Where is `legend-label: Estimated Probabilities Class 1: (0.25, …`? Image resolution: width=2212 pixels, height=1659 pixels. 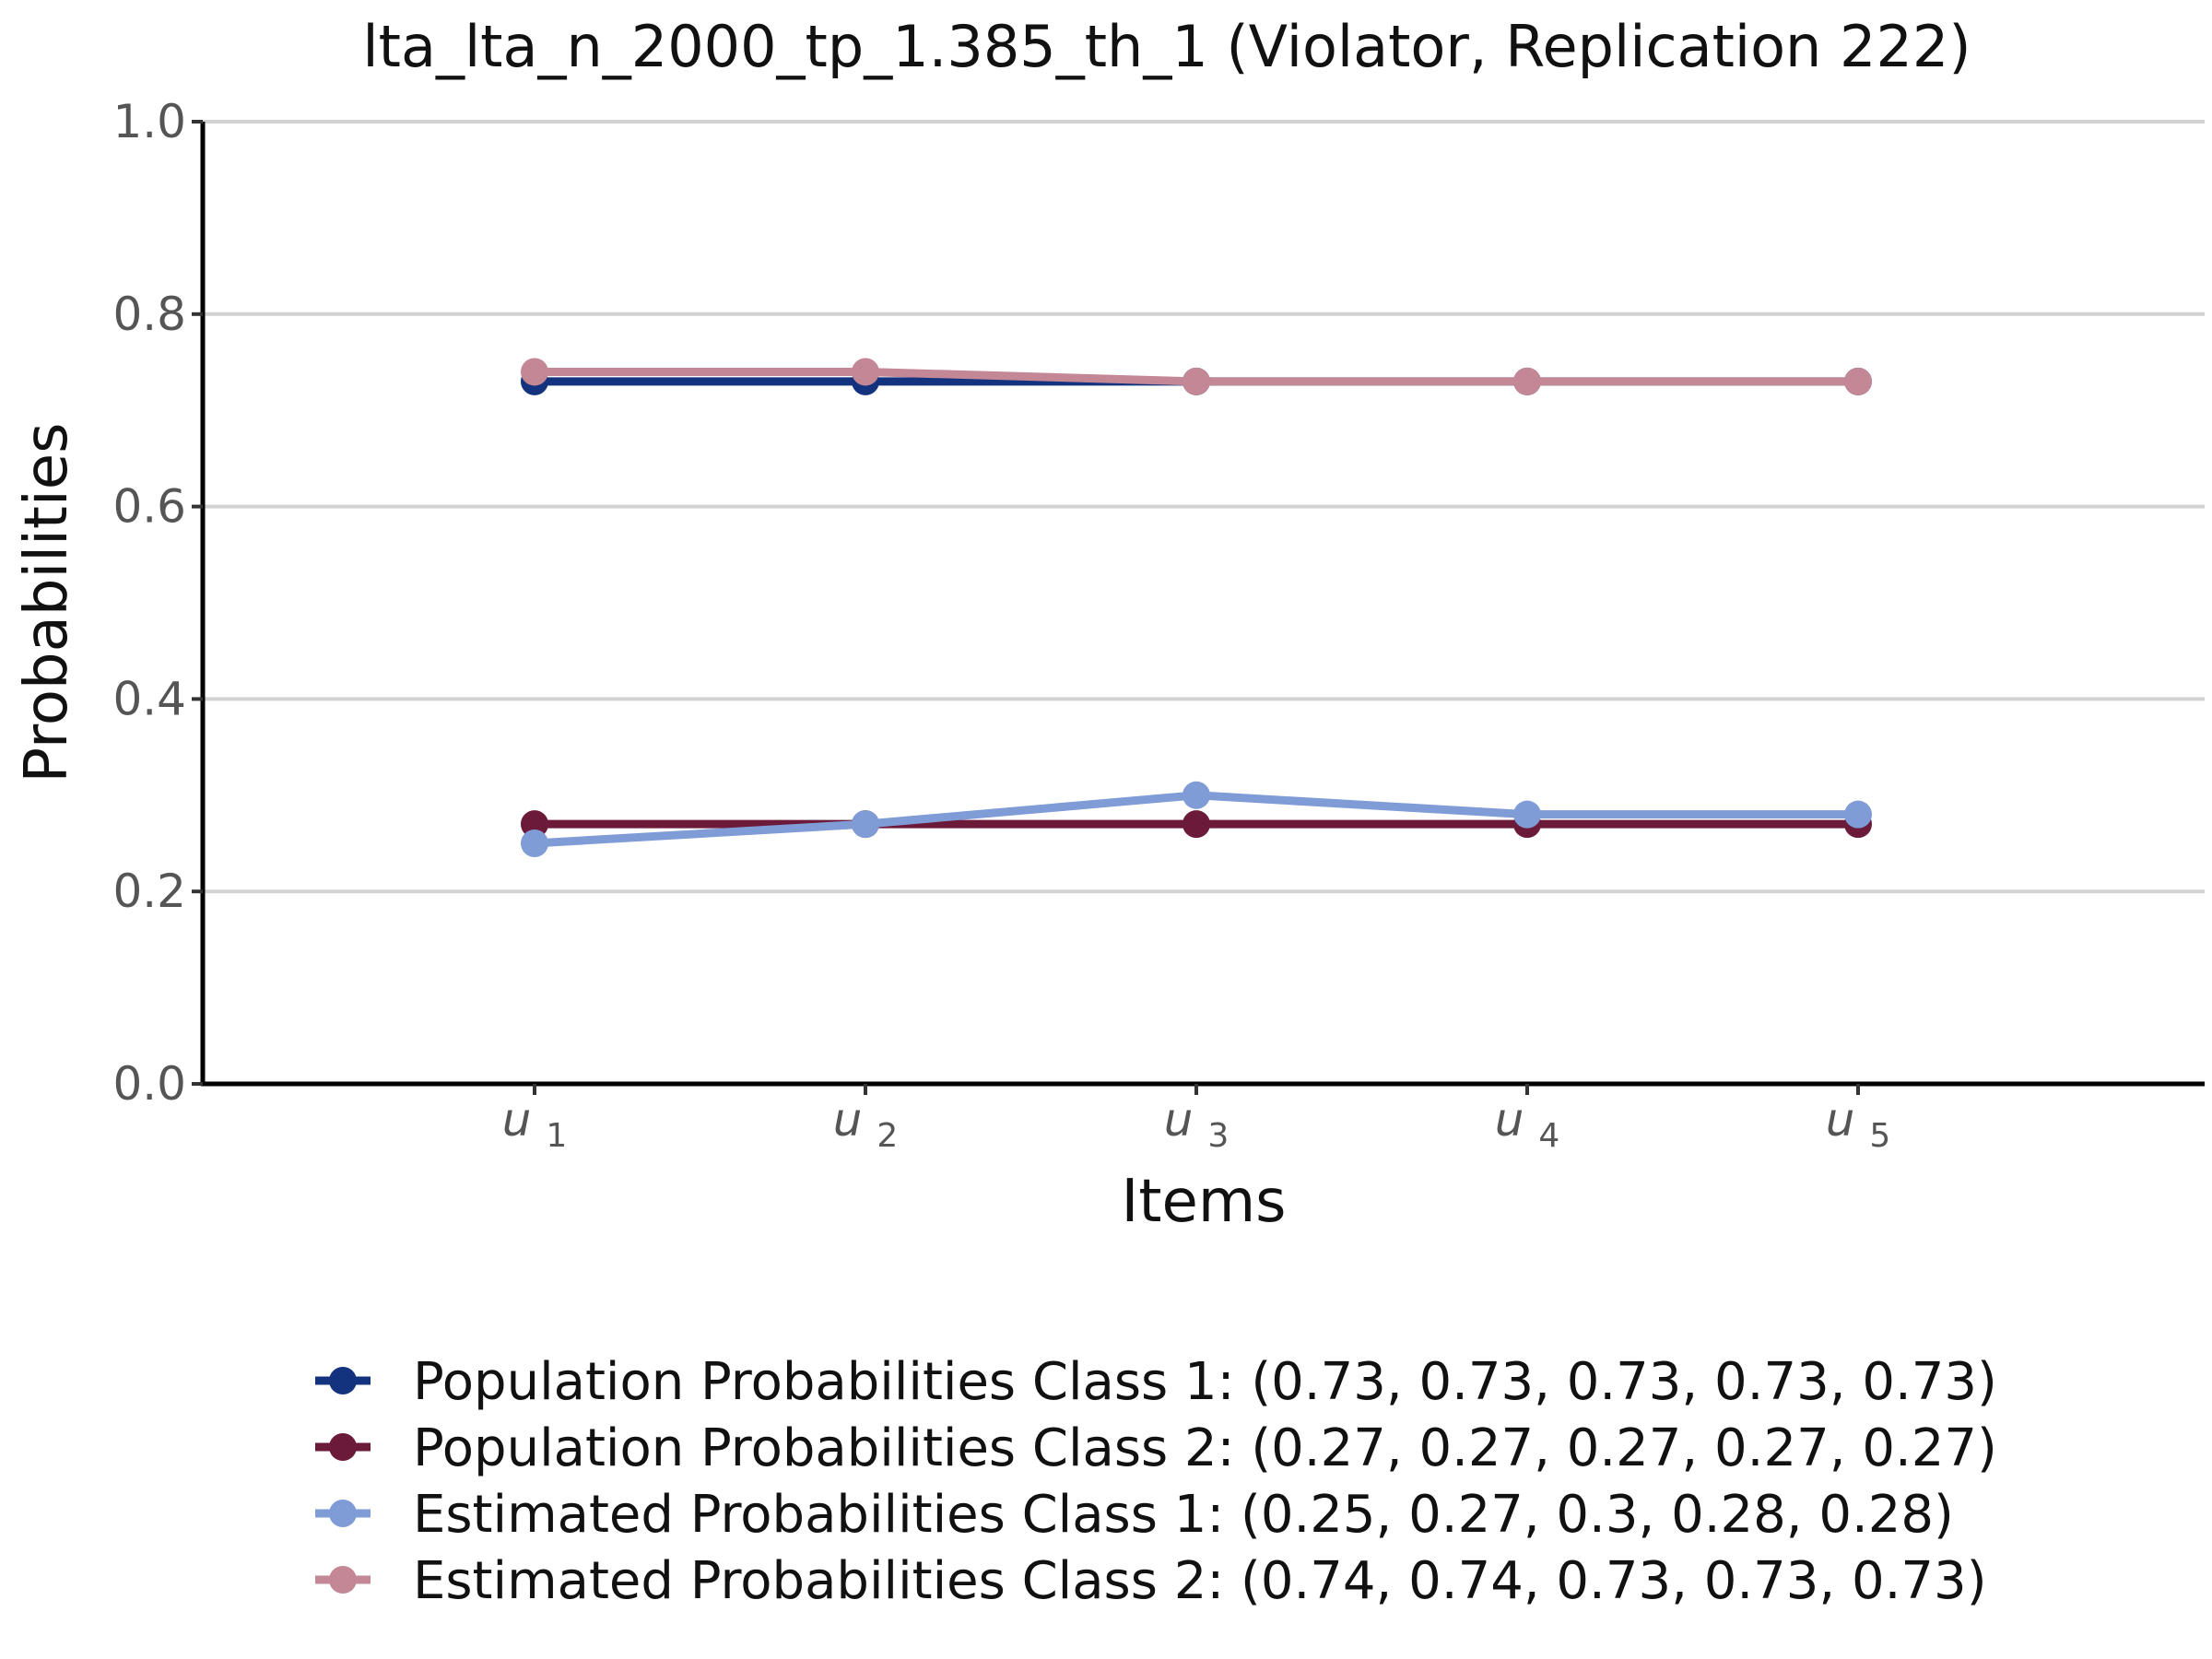 legend-label: Estimated Probabilities Class 1: (0.25, … is located at coordinates (1183, 1515).